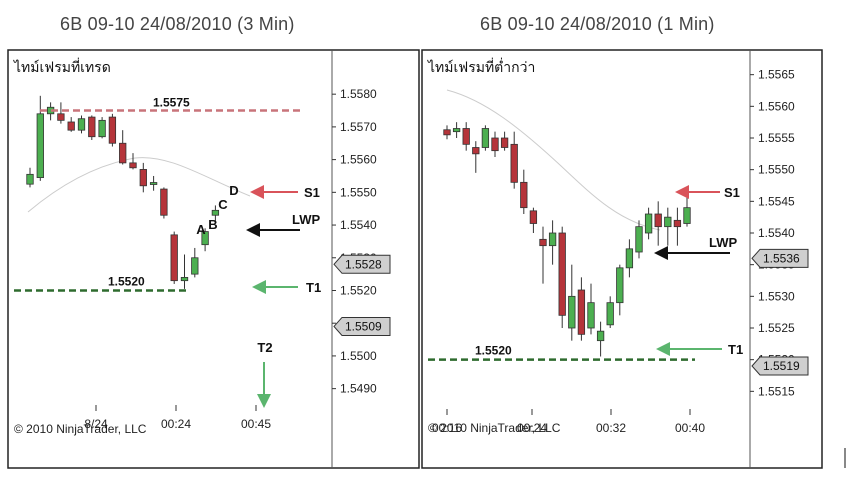 This screenshot has height=480, width=849. What do you see at coordinates (264, 347) in the screenshot?
I see `t2-label: T2` at bounding box center [264, 347].